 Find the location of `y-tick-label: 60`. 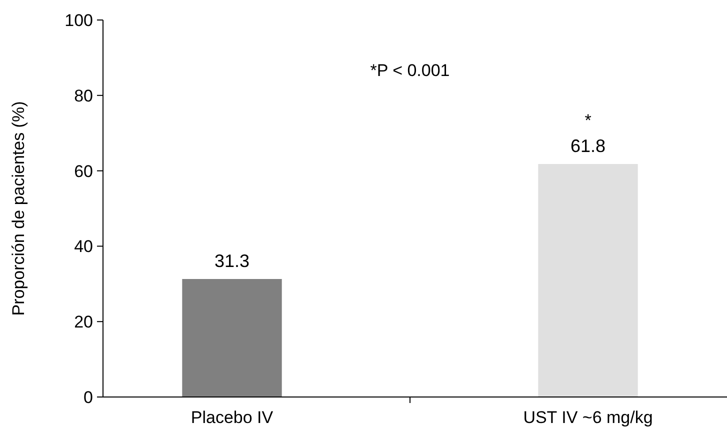

y-tick-label: 60 is located at coordinates (83, 171).